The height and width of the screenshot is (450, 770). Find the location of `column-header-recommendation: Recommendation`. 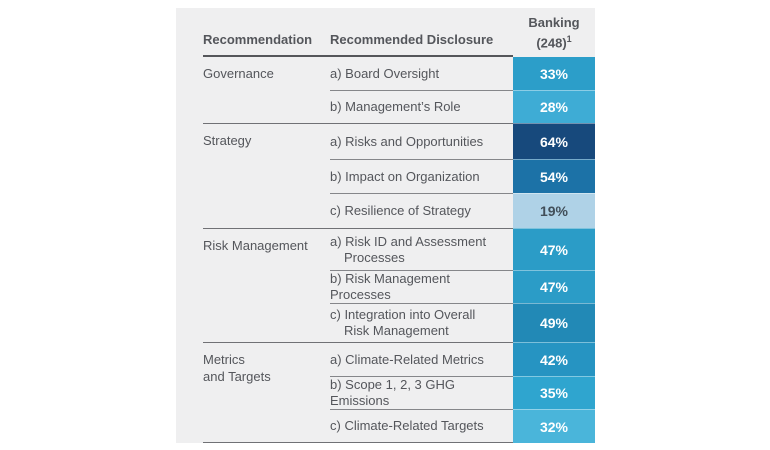

column-header-recommendation: Recommendation is located at coordinates (266, 32).